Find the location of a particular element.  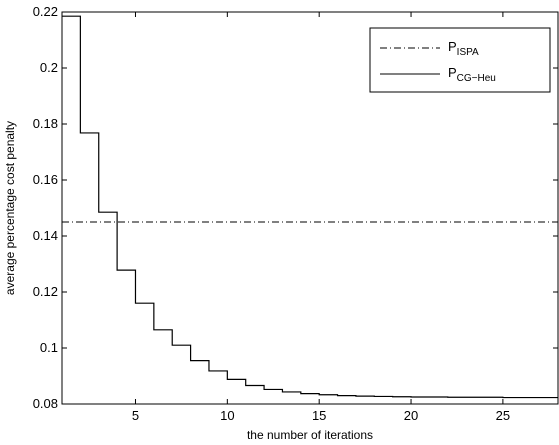

y-tick-label: 0.2 is located at coordinates (49, 67).